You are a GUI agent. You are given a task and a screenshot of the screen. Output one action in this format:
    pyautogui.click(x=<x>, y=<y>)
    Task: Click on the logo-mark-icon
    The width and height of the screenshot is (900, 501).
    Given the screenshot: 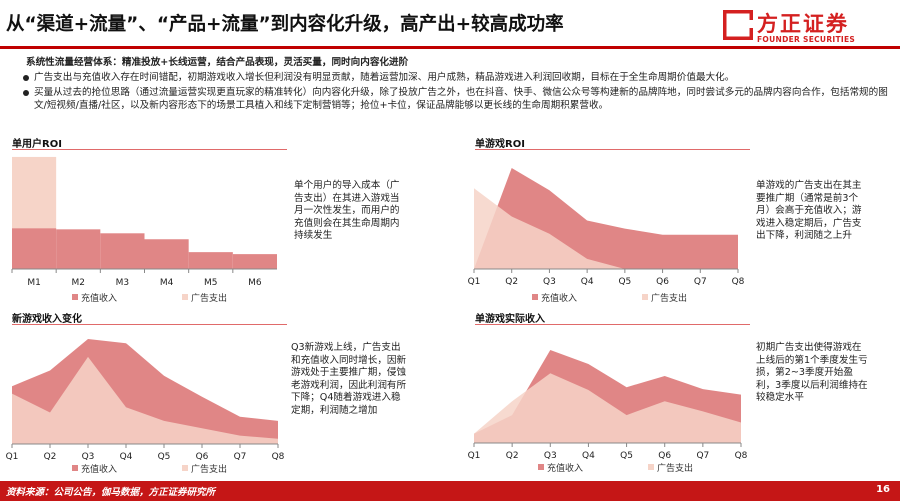 What is the action you would take?
    pyautogui.click(x=738, y=25)
    